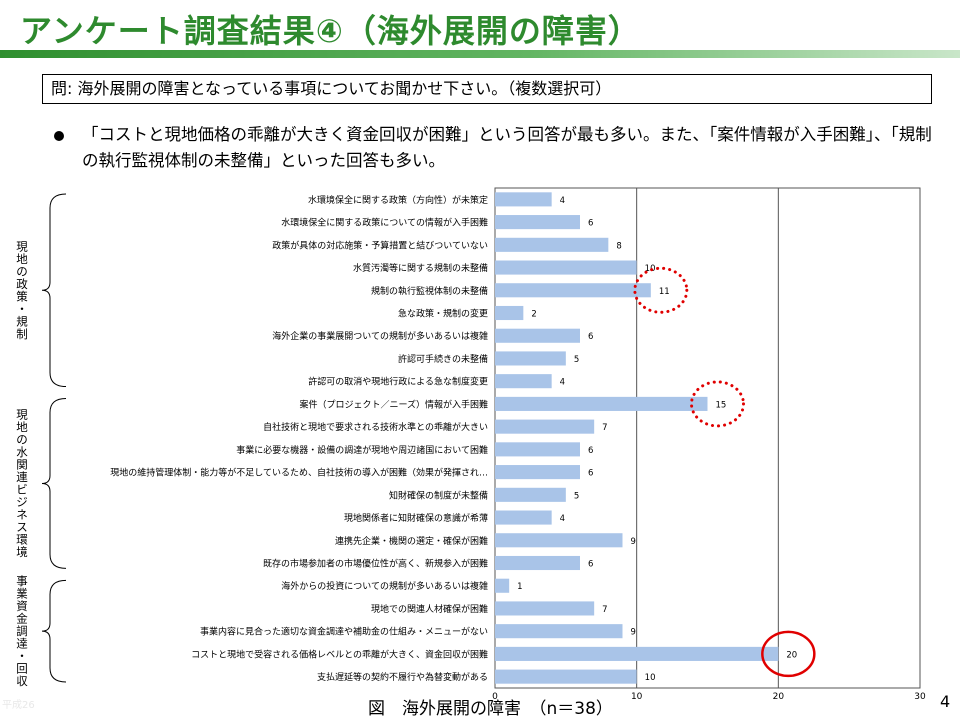 Image resolution: width=960 pixels, height=720 pixels. What do you see at coordinates (429, 609) in the screenshot?
I see `category-label: 現地での関連人材確保が困難` at bounding box center [429, 609].